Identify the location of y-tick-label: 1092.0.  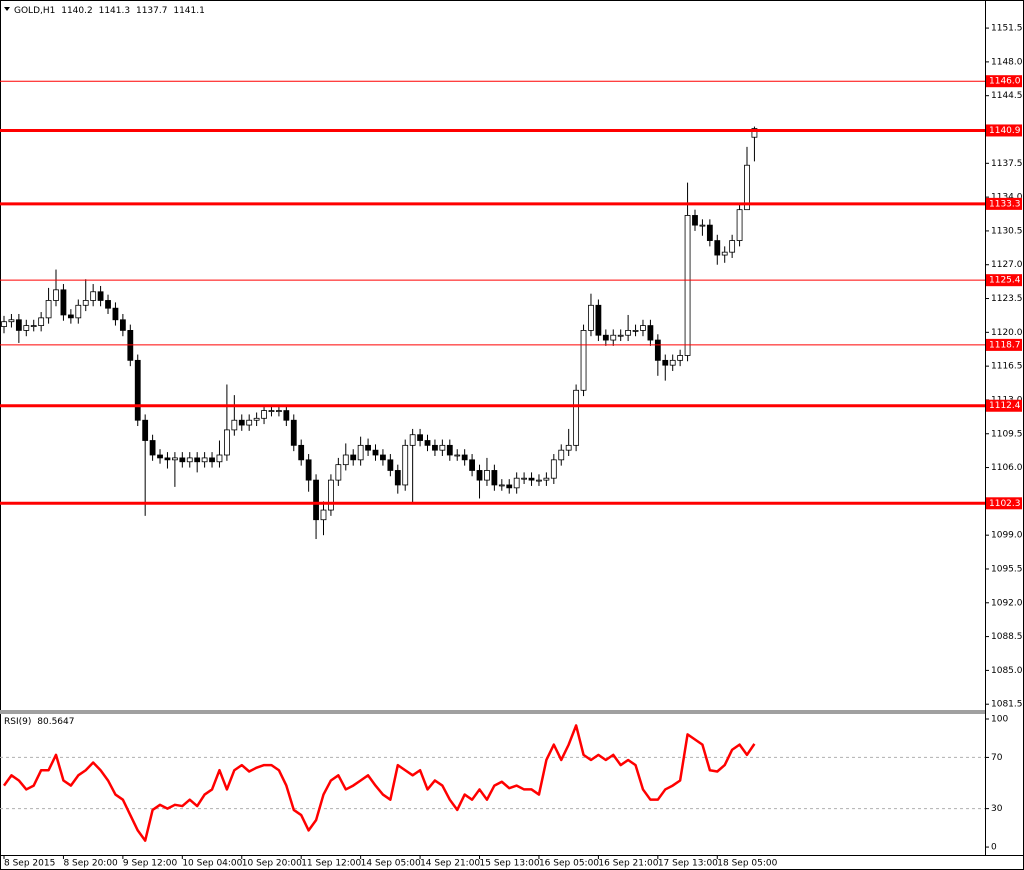
(1007, 603).